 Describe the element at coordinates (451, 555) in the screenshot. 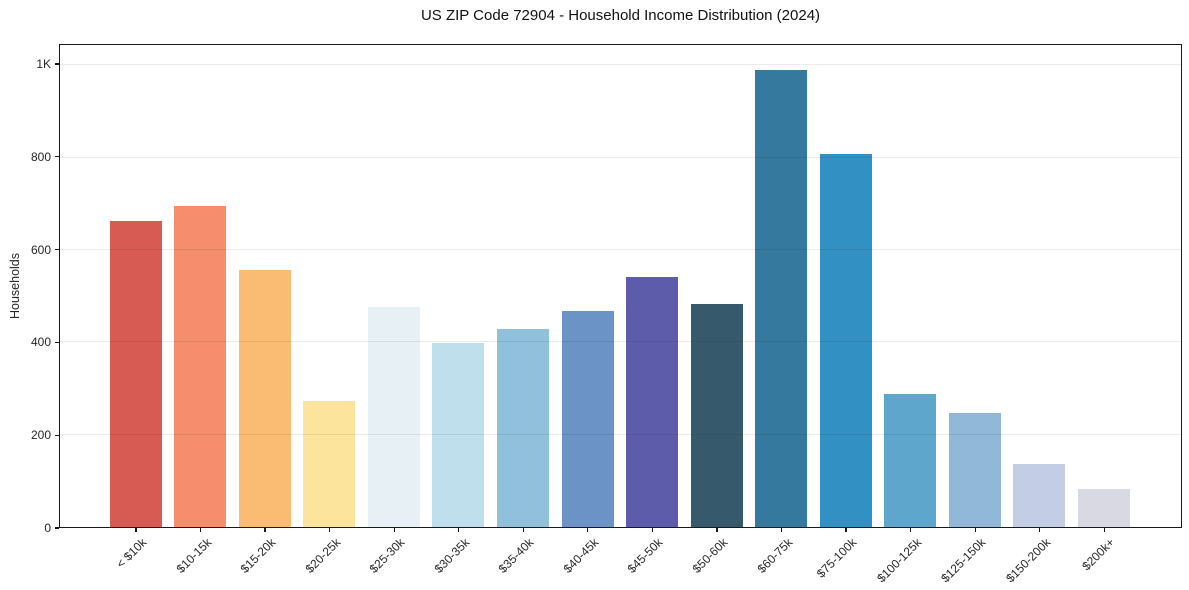

I see `x-tick-label-$30-35k: $30-35k` at that location.